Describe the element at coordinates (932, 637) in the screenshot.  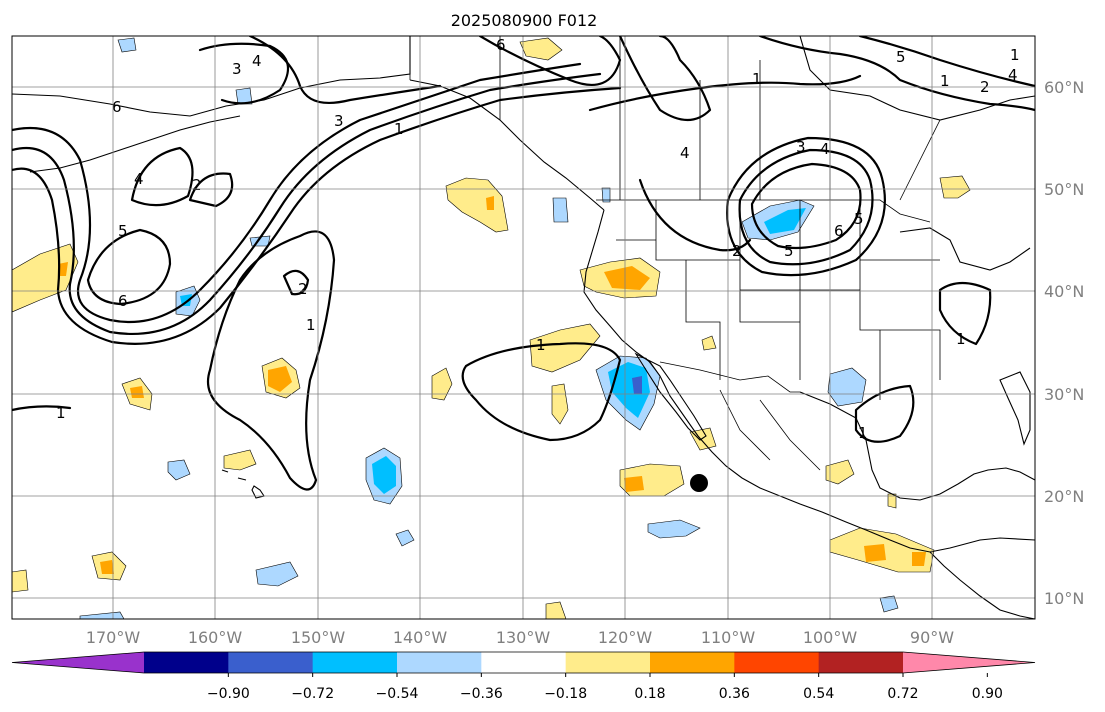
I see `lon-label: 90°W` at that location.